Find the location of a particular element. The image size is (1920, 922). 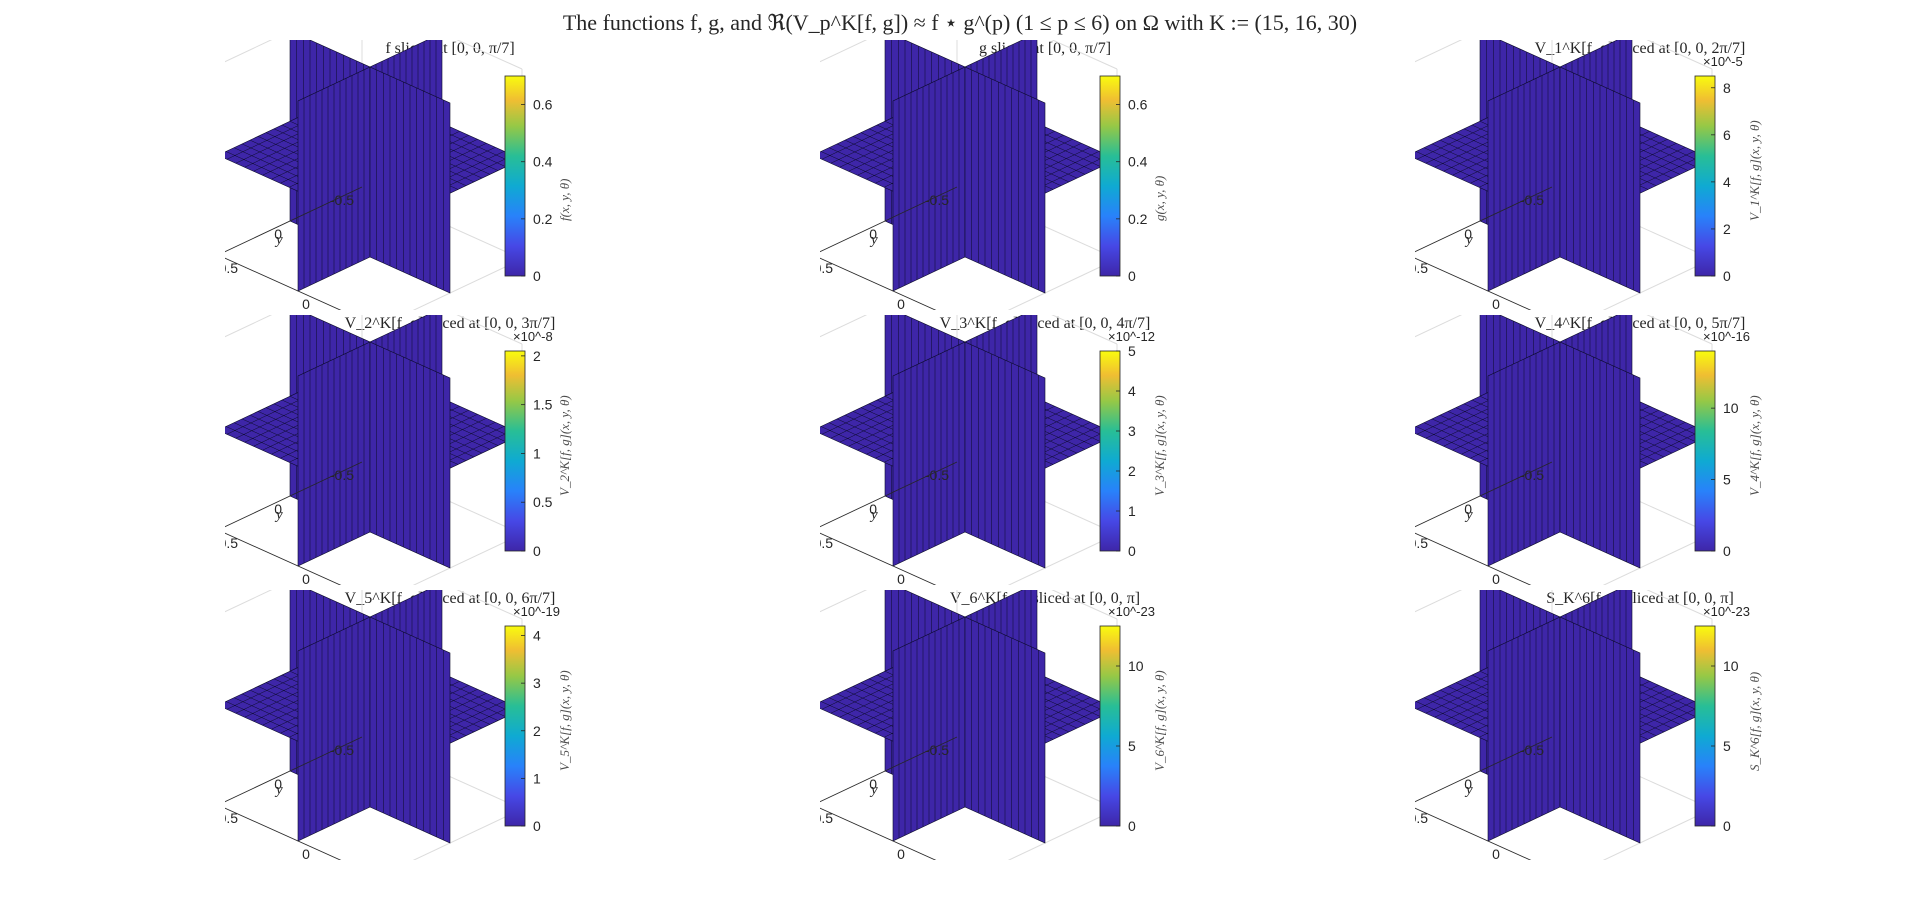

colorbar: 0.6 0.4 0.2 0 f(x, y, θ) is located at coordinates (538, 179).